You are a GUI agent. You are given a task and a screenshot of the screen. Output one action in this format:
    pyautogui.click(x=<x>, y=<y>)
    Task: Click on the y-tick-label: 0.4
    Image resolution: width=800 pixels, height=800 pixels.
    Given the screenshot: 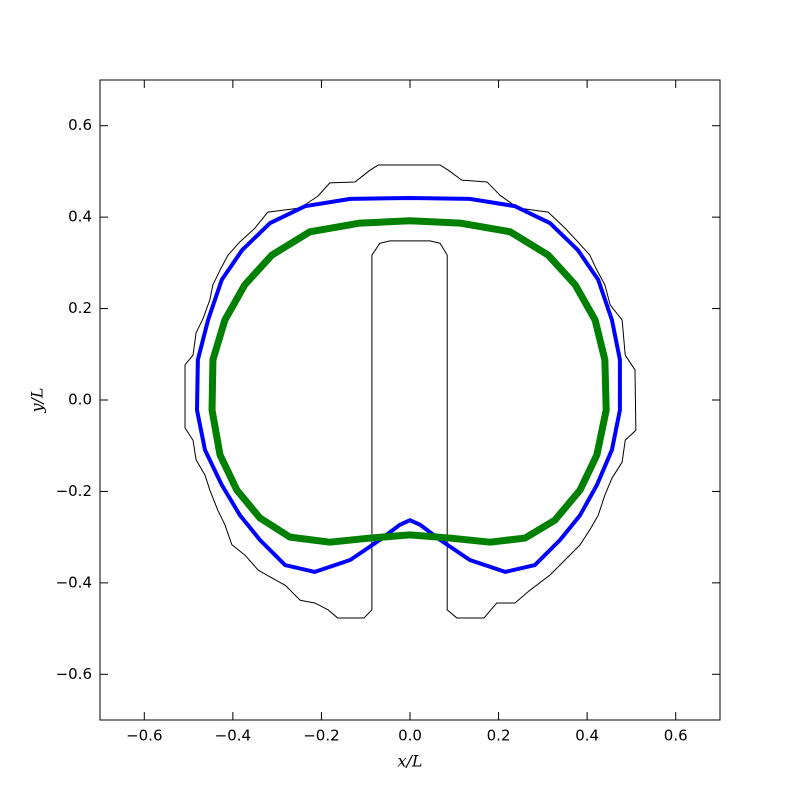 What is the action you would take?
    pyautogui.click(x=80, y=217)
    